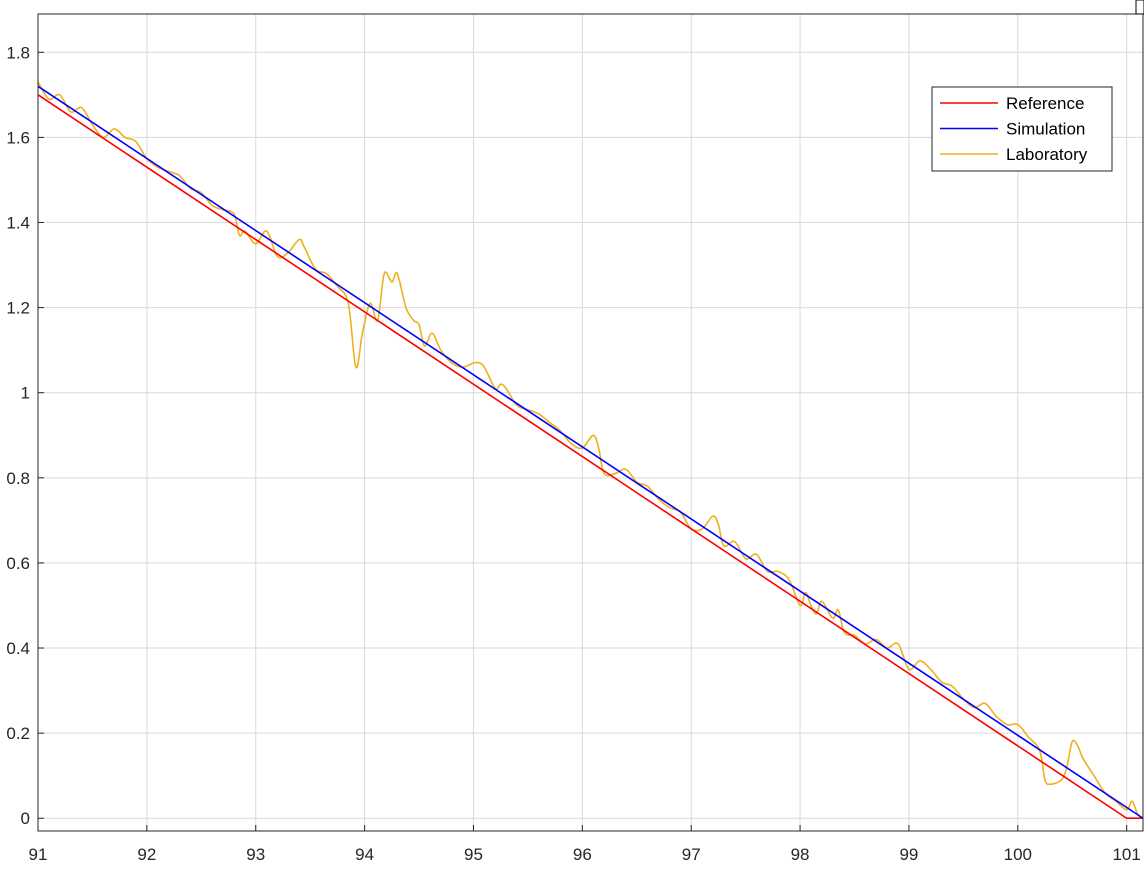 This screenshot has width=1144, height=870. What do you see at coordinates (146, 854) in the screenshot?
I see `x-tick-label: 92` at bounding box center [146, 854].